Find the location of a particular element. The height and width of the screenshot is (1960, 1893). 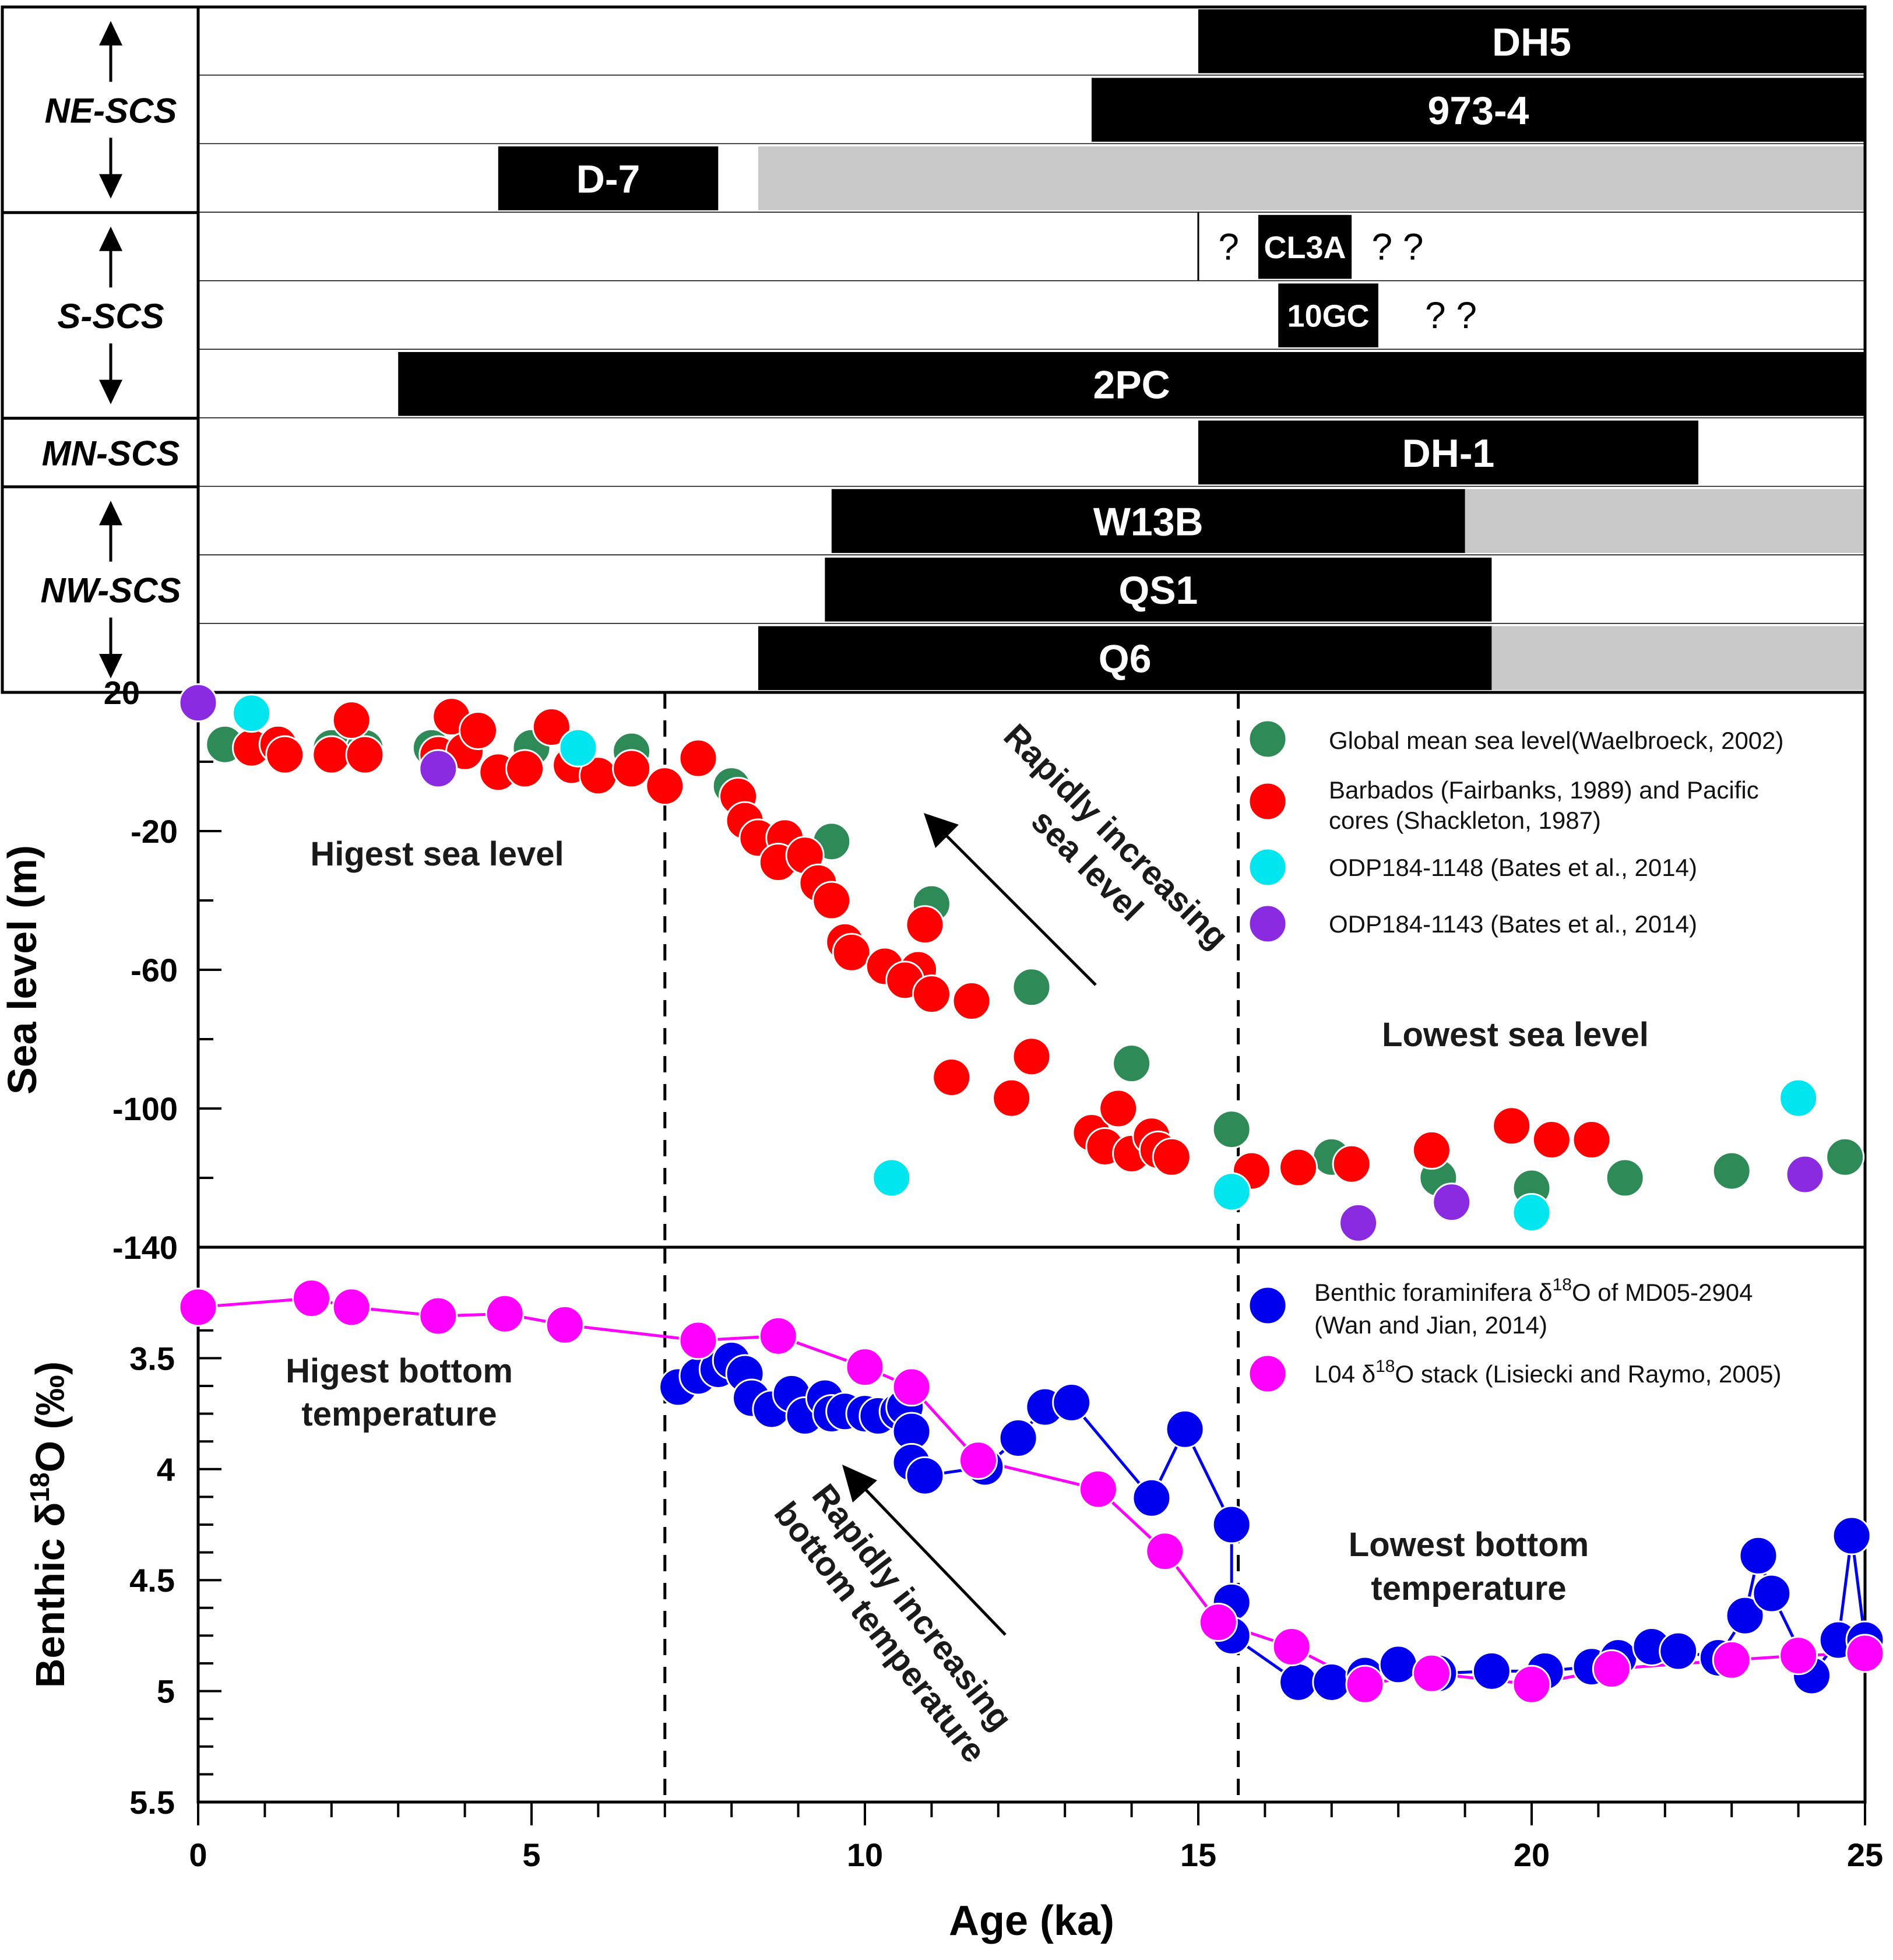

region-label-ne-scs: NE-SCS is located at coordinates (111, 110).